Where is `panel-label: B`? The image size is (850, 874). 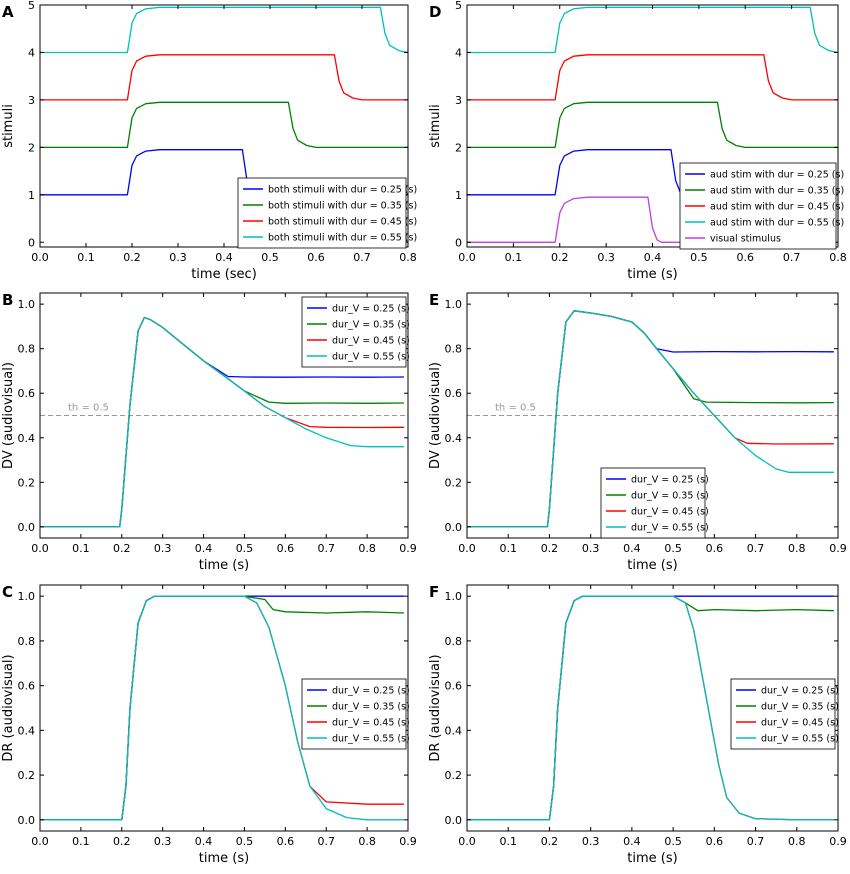 panel-label: B is located at coordinates (7, 300).